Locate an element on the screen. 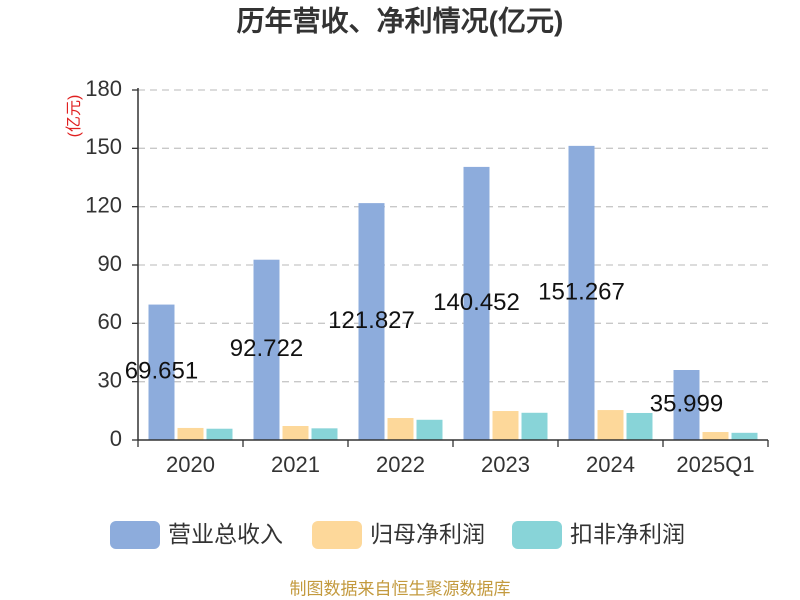 The image size is (800, 600). bar-series-2-2020 is located at coordinates (219, 434).